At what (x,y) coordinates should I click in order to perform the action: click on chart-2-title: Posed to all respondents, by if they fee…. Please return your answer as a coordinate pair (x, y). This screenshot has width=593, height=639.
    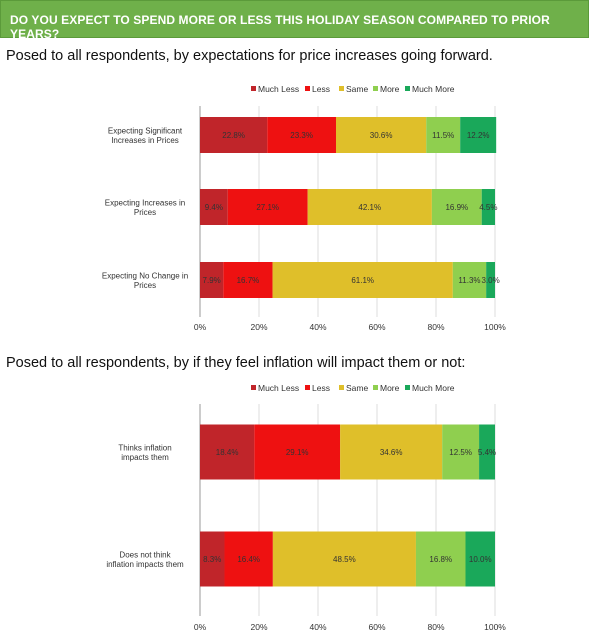
    Looking at the image, I should click on (236, 363).